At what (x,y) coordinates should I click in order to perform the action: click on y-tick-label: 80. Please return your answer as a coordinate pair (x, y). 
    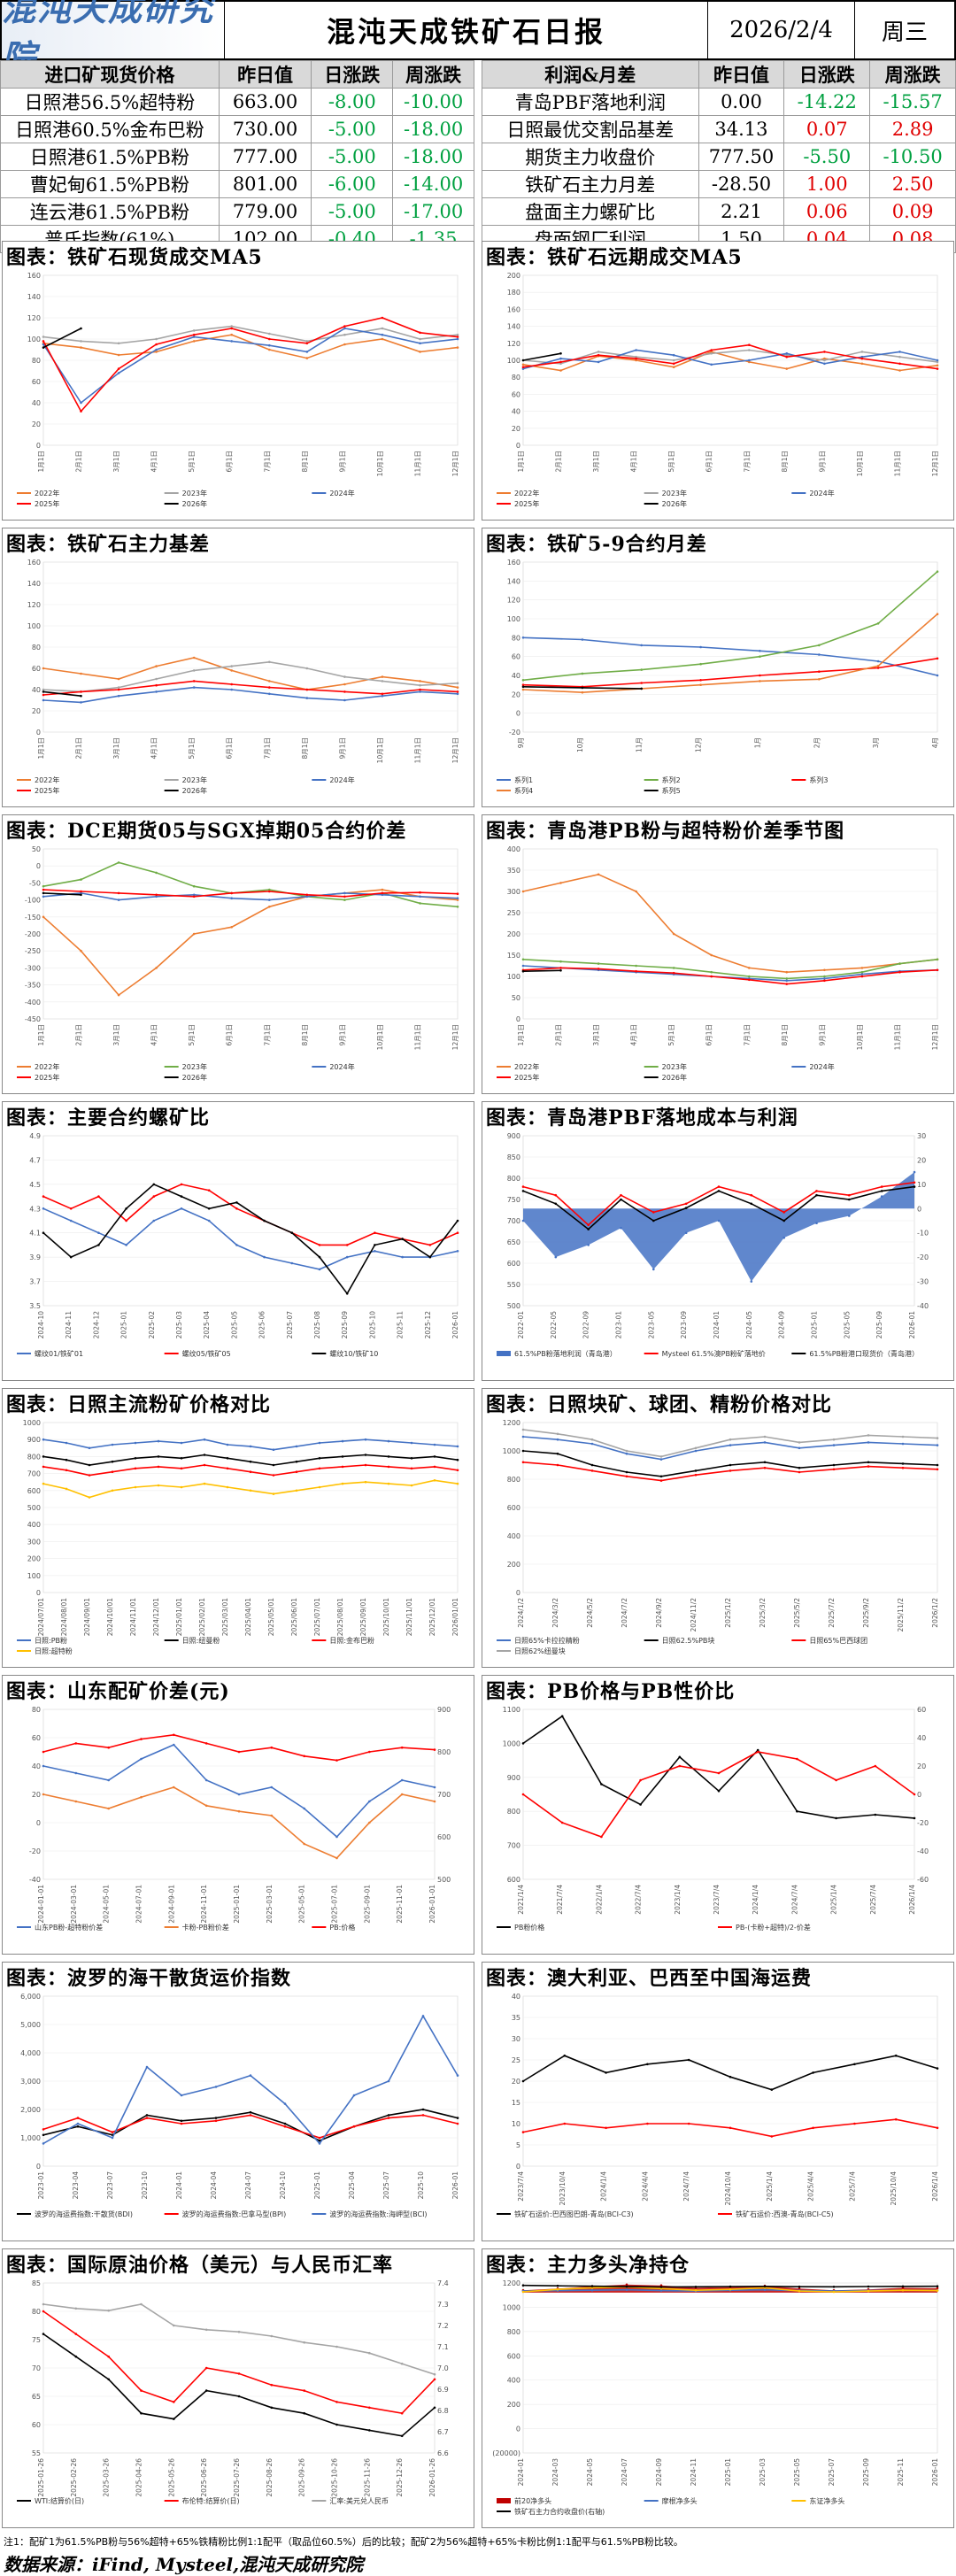
    Looking at the image, I should click on (36, 361).